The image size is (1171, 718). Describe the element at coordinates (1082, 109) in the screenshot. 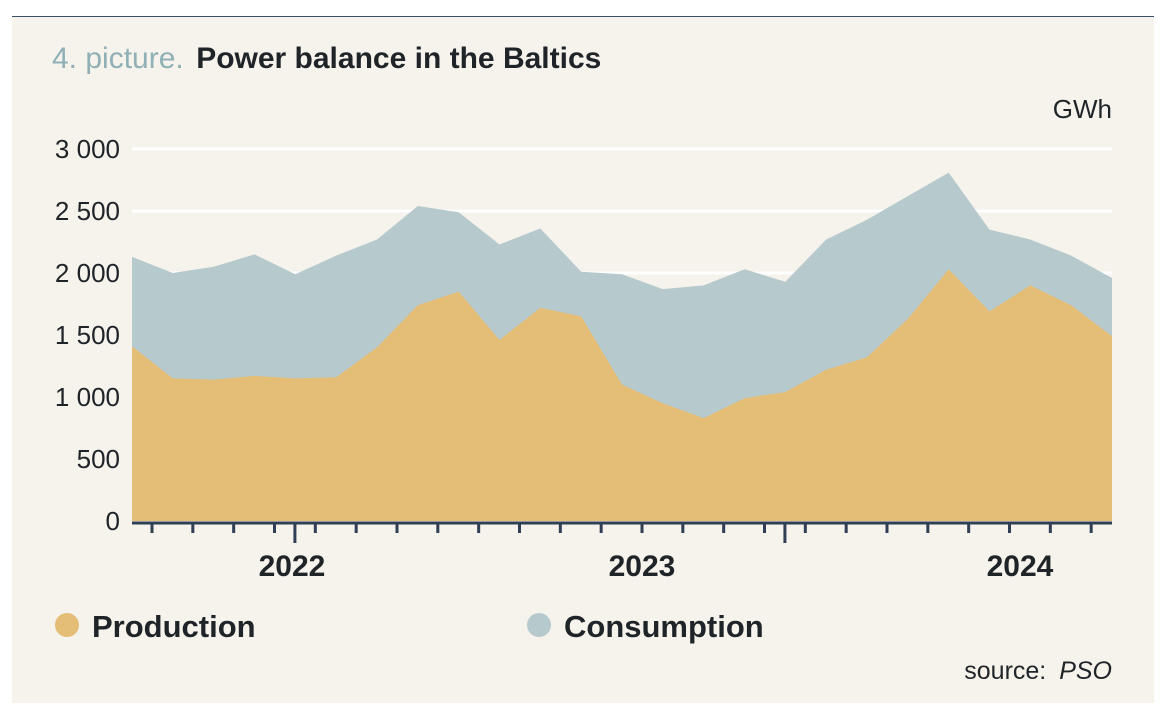

I see `unit-label: GWh` at that location.